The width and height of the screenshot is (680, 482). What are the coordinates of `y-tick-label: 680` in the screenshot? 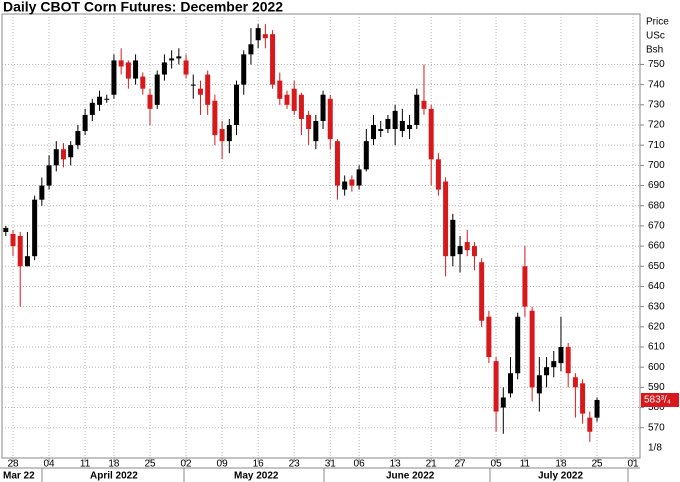 It's located at (656, 205).